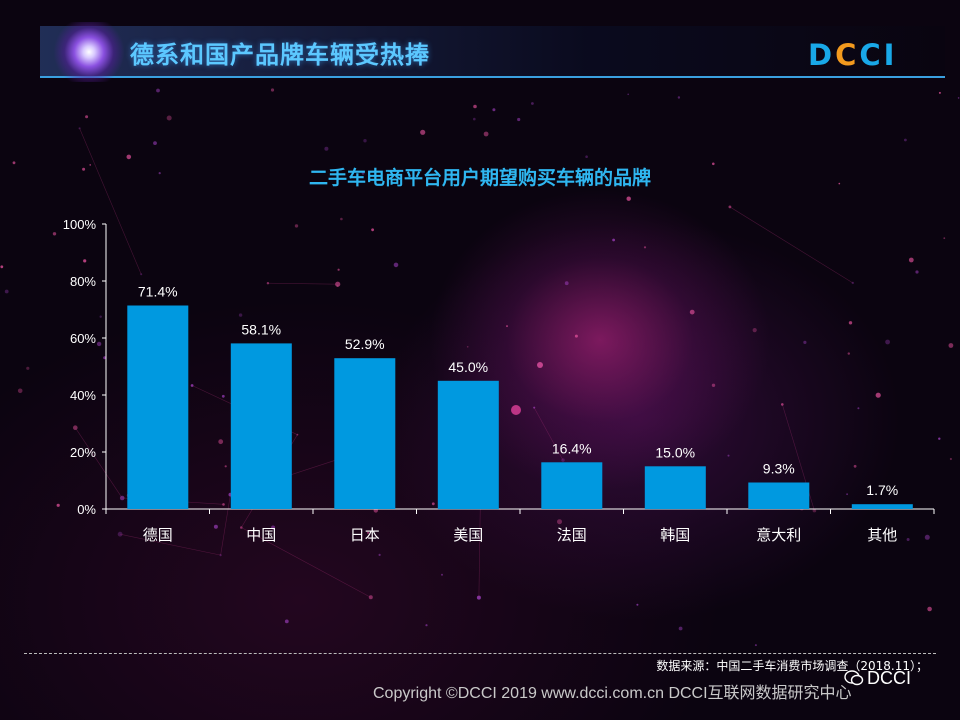  Describe the element at coordinates (572, 535) in the screenshot. I see `x-category-label: 法国` at that location.